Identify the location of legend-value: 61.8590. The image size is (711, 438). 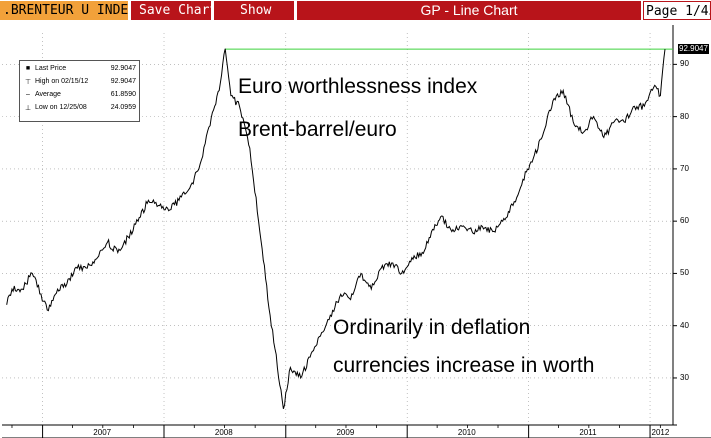
(123, 94).